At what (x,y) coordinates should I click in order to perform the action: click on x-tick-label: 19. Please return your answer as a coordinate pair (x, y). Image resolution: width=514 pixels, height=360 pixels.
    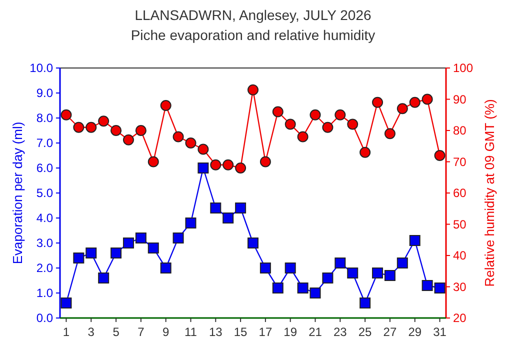
    Looking at the image, I should click on (291, 332).